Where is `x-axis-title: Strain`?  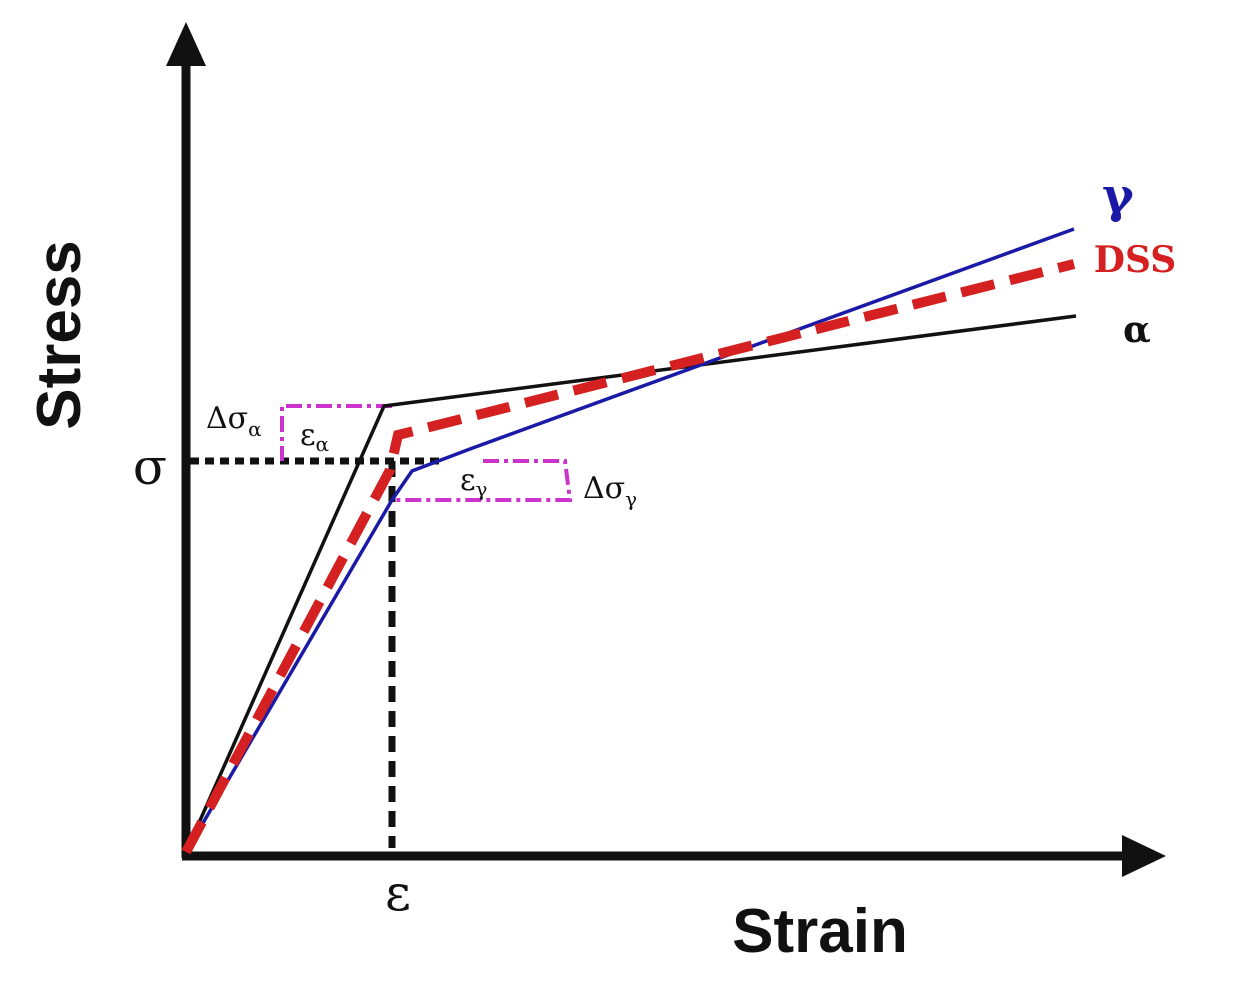
x-axis-title: Strain is located at coordinates (820, 931).